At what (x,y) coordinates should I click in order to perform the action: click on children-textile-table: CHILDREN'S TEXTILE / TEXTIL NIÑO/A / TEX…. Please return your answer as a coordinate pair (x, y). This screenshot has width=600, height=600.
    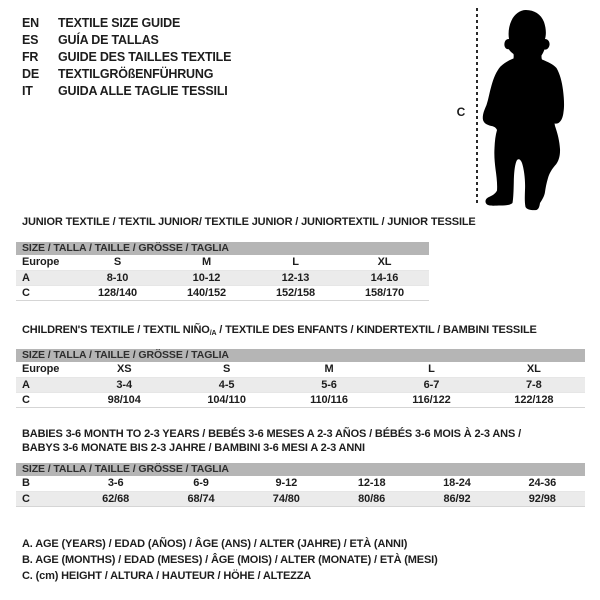
    Looking at the image, I should click on (300, 365).